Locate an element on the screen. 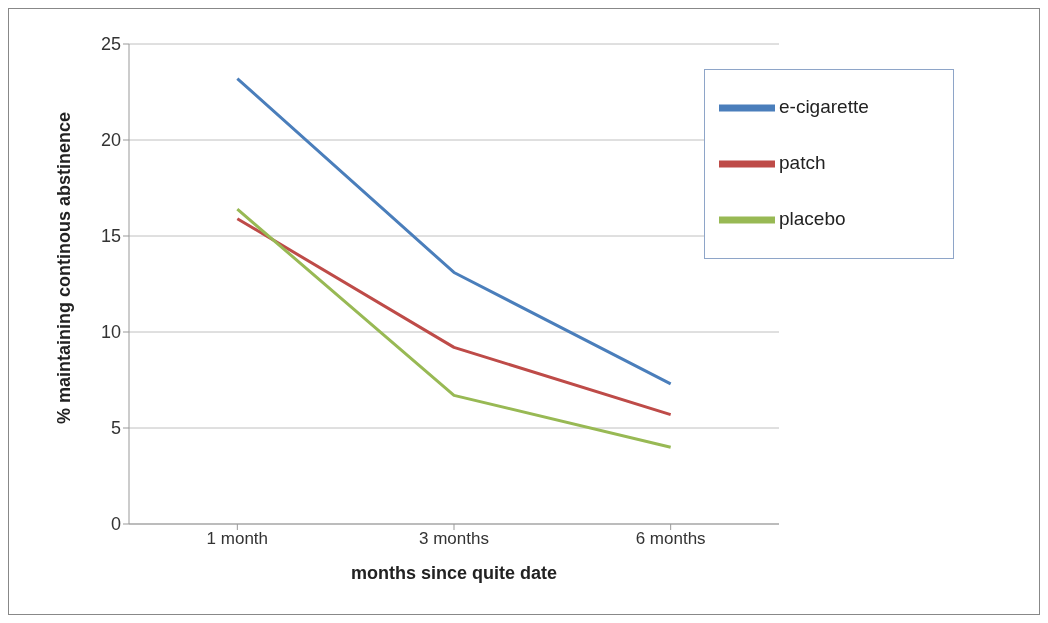 The image size is (1048, 623). y-tick-label: 5 is located at coordinates (115, 428).